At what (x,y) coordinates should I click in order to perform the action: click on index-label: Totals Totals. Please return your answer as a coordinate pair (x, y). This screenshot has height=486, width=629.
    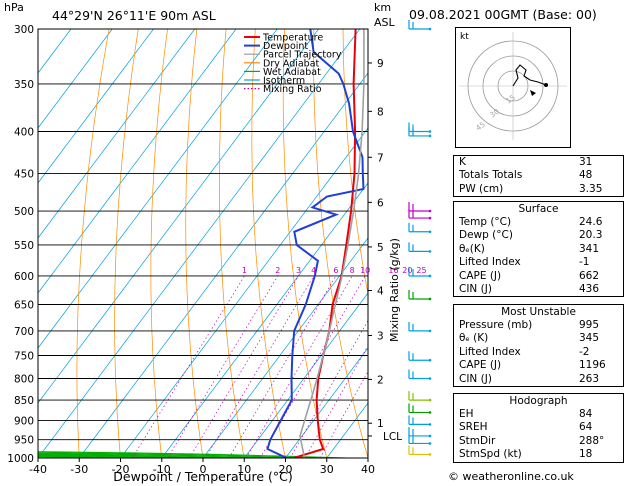
    Looking at the image, I should click on (491, 175).